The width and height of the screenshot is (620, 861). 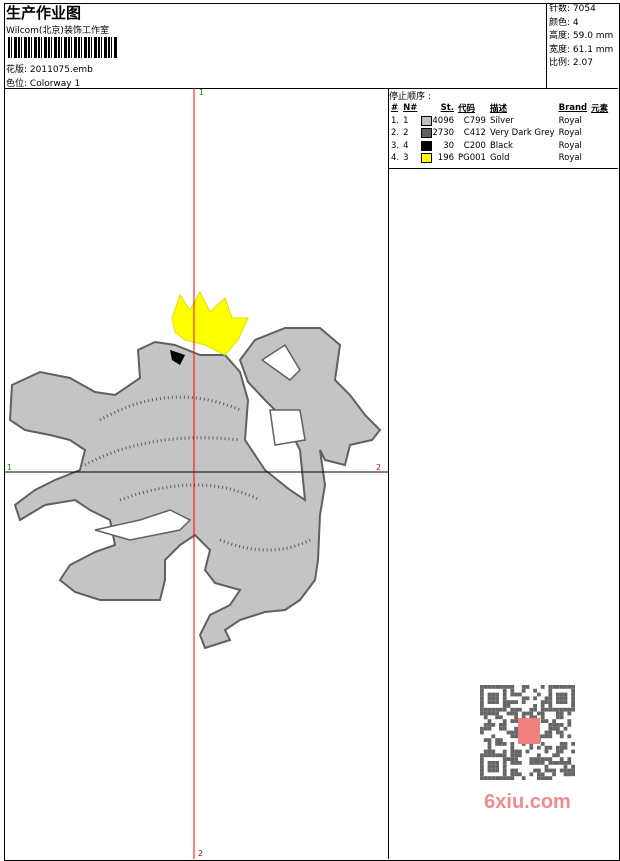 I want to click on axis-label-left: 1, so click(x=10, y=467).